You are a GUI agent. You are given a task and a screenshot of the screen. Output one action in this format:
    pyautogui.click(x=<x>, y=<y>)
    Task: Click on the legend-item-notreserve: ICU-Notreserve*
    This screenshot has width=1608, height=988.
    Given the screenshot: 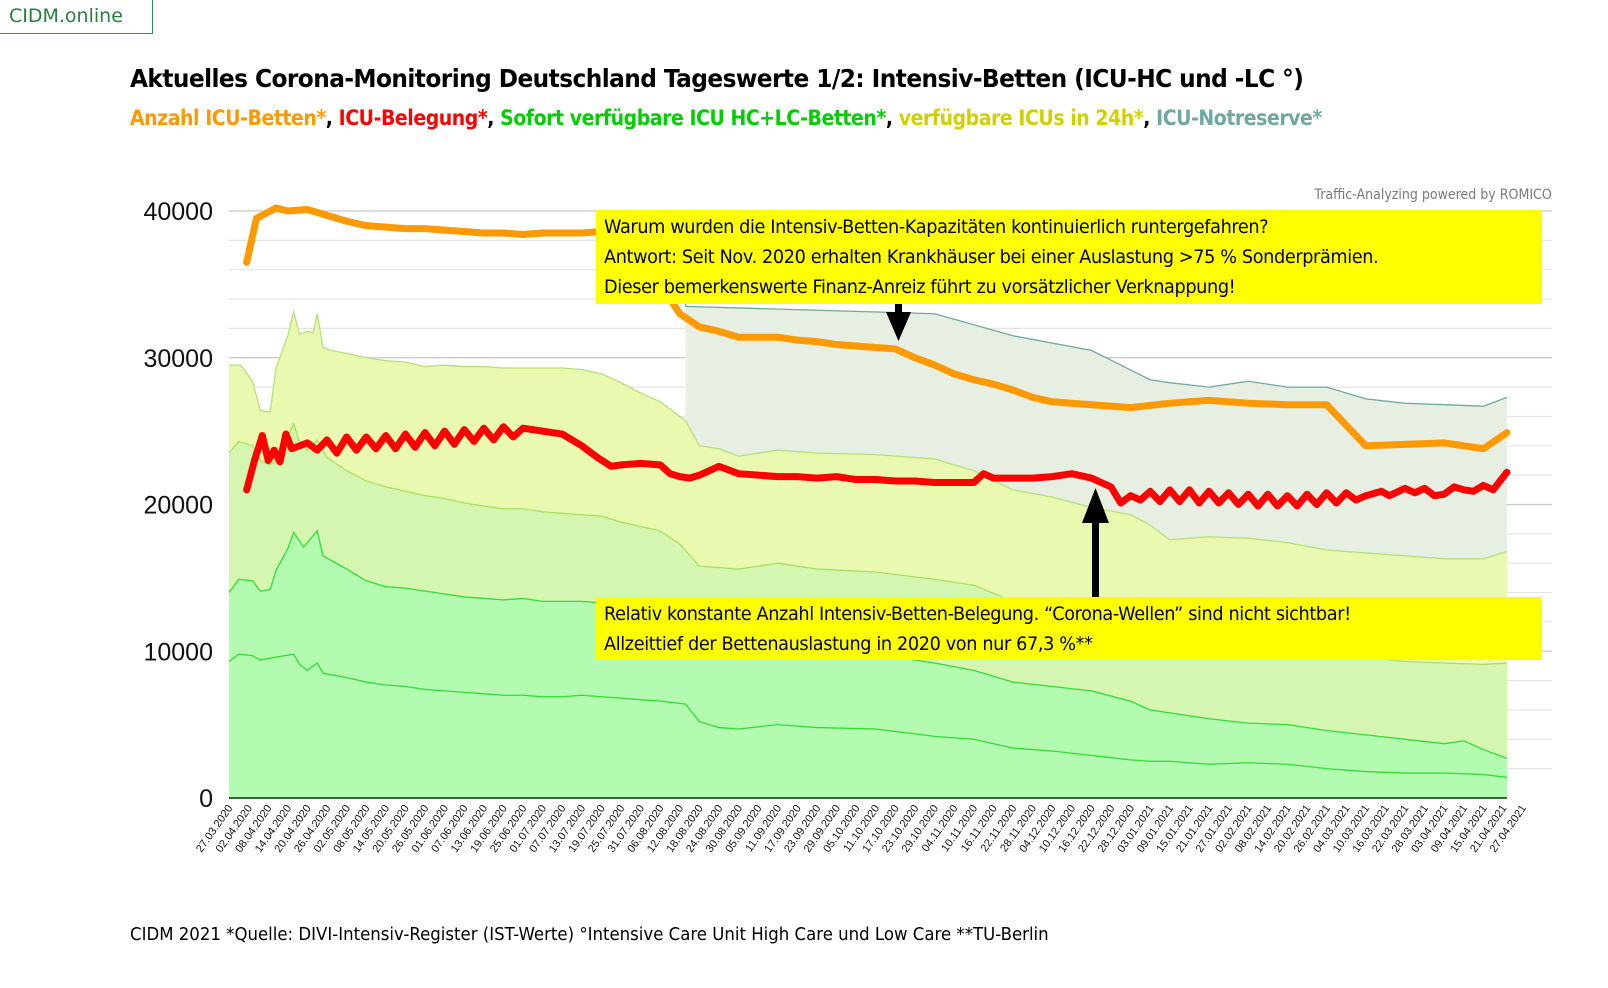 What is the action you would take?
    pyautogui.click(x=1239, y=118)
    